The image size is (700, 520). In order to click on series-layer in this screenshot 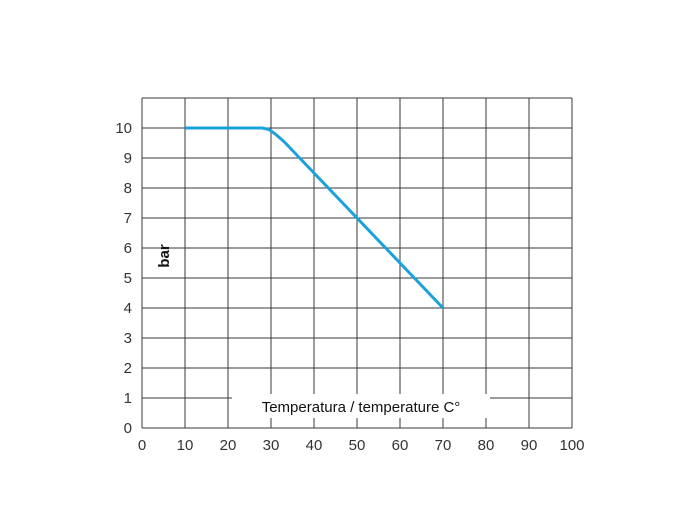, I will do `click(315, 218)`.